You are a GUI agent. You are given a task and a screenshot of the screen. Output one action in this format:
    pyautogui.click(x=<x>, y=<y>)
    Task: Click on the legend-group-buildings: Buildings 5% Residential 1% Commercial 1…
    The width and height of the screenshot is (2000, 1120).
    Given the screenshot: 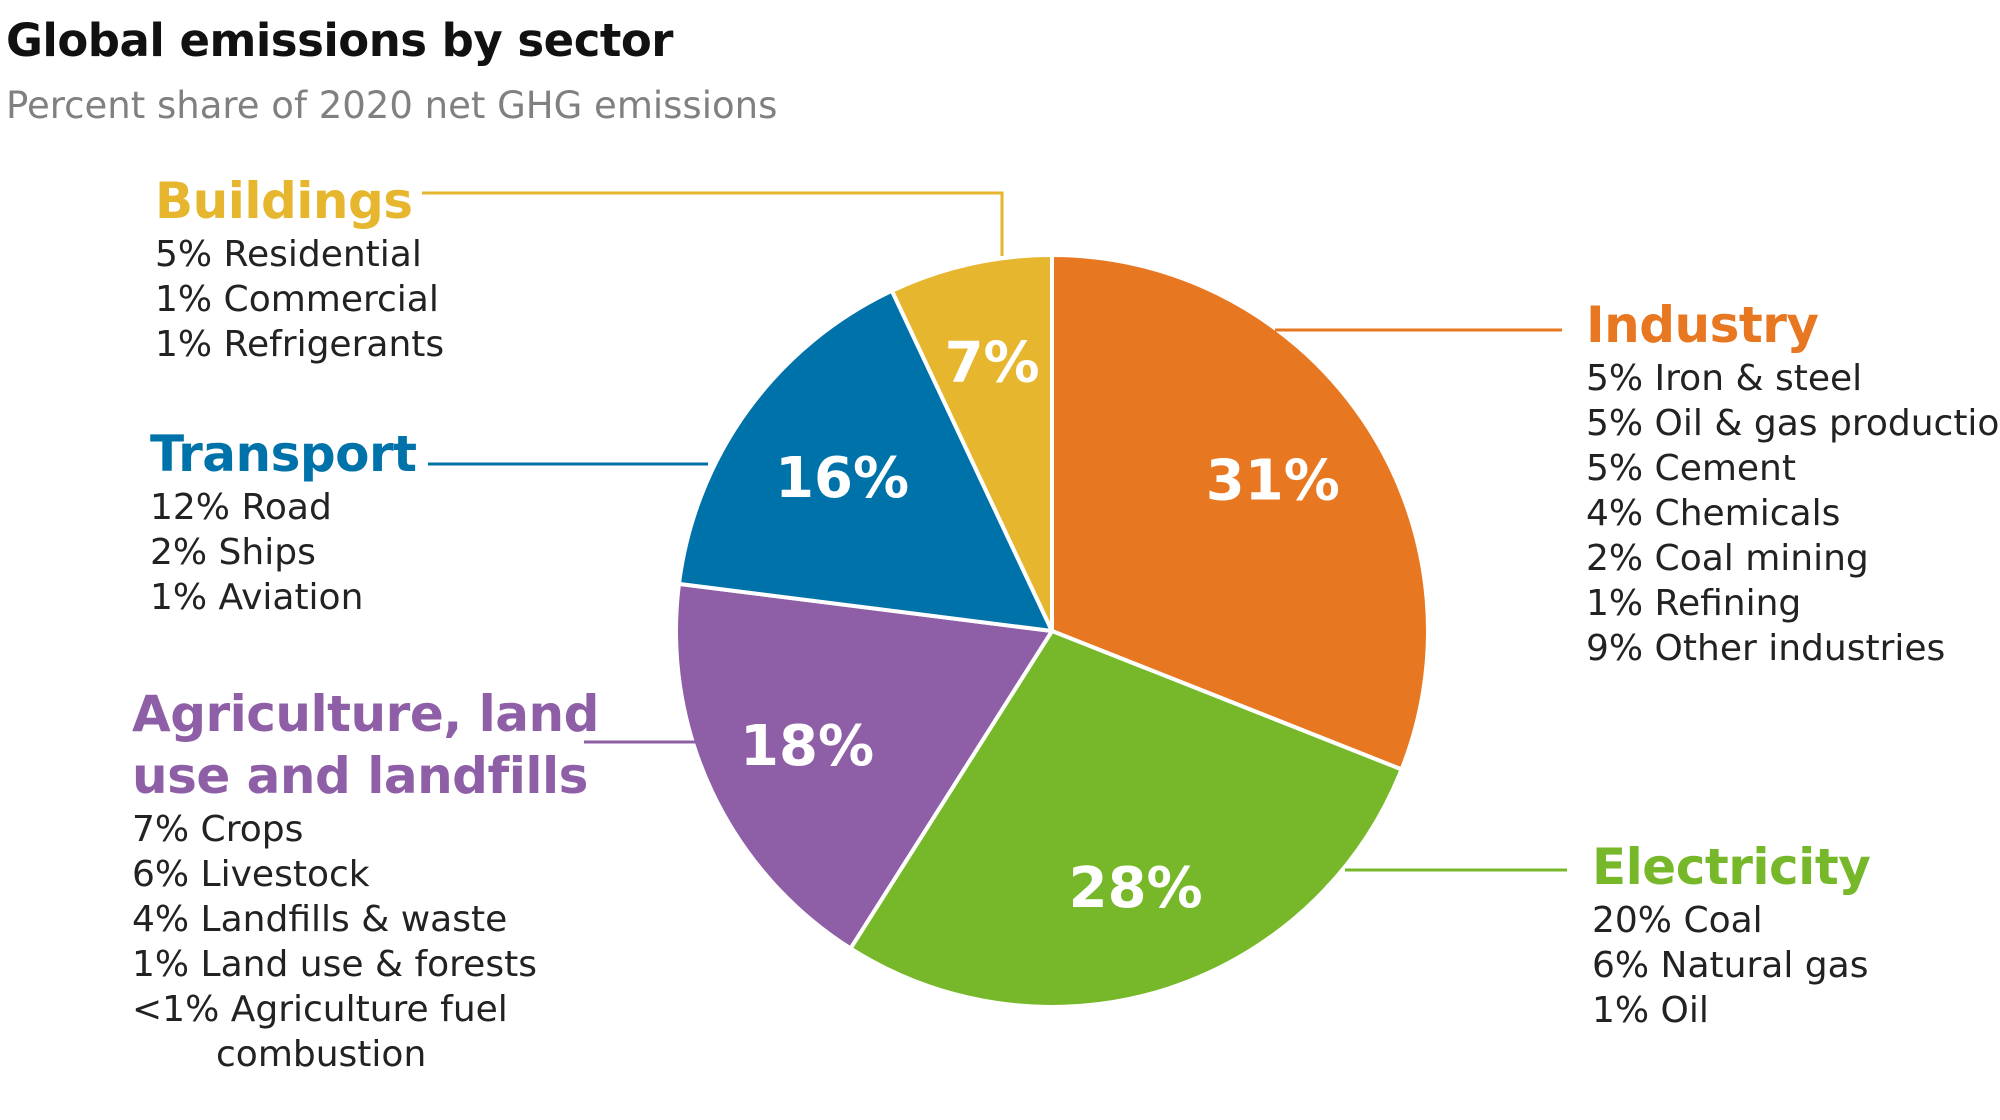 What is the action you would take?
    pyautogui.click(x=299, y=268)
    